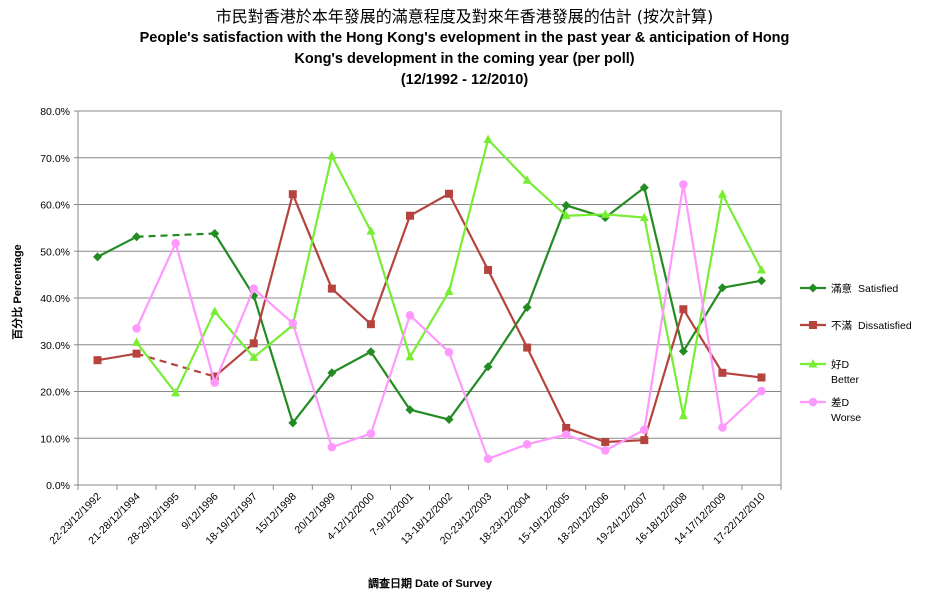 This screenshot has height=600, width=929. What do you see at coordinates (55, 346) in the screenshot?
I see `y-tick-label: 30.0%` at bounding box center [55, 346].